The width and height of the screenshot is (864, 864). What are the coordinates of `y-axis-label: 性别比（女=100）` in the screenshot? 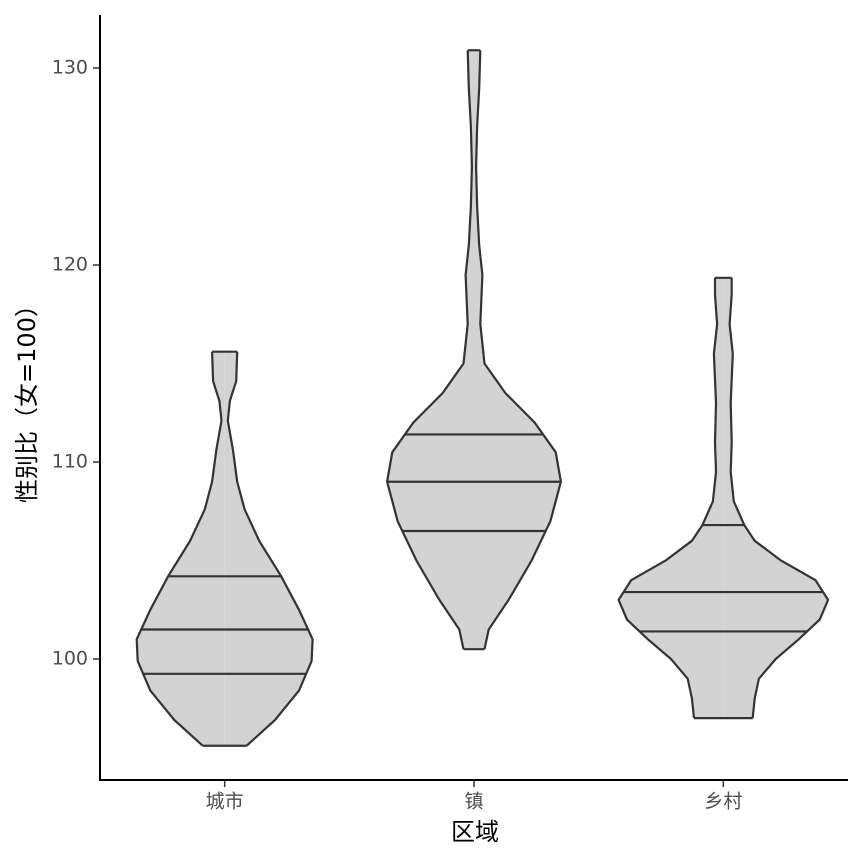 It's located at (27, 398).